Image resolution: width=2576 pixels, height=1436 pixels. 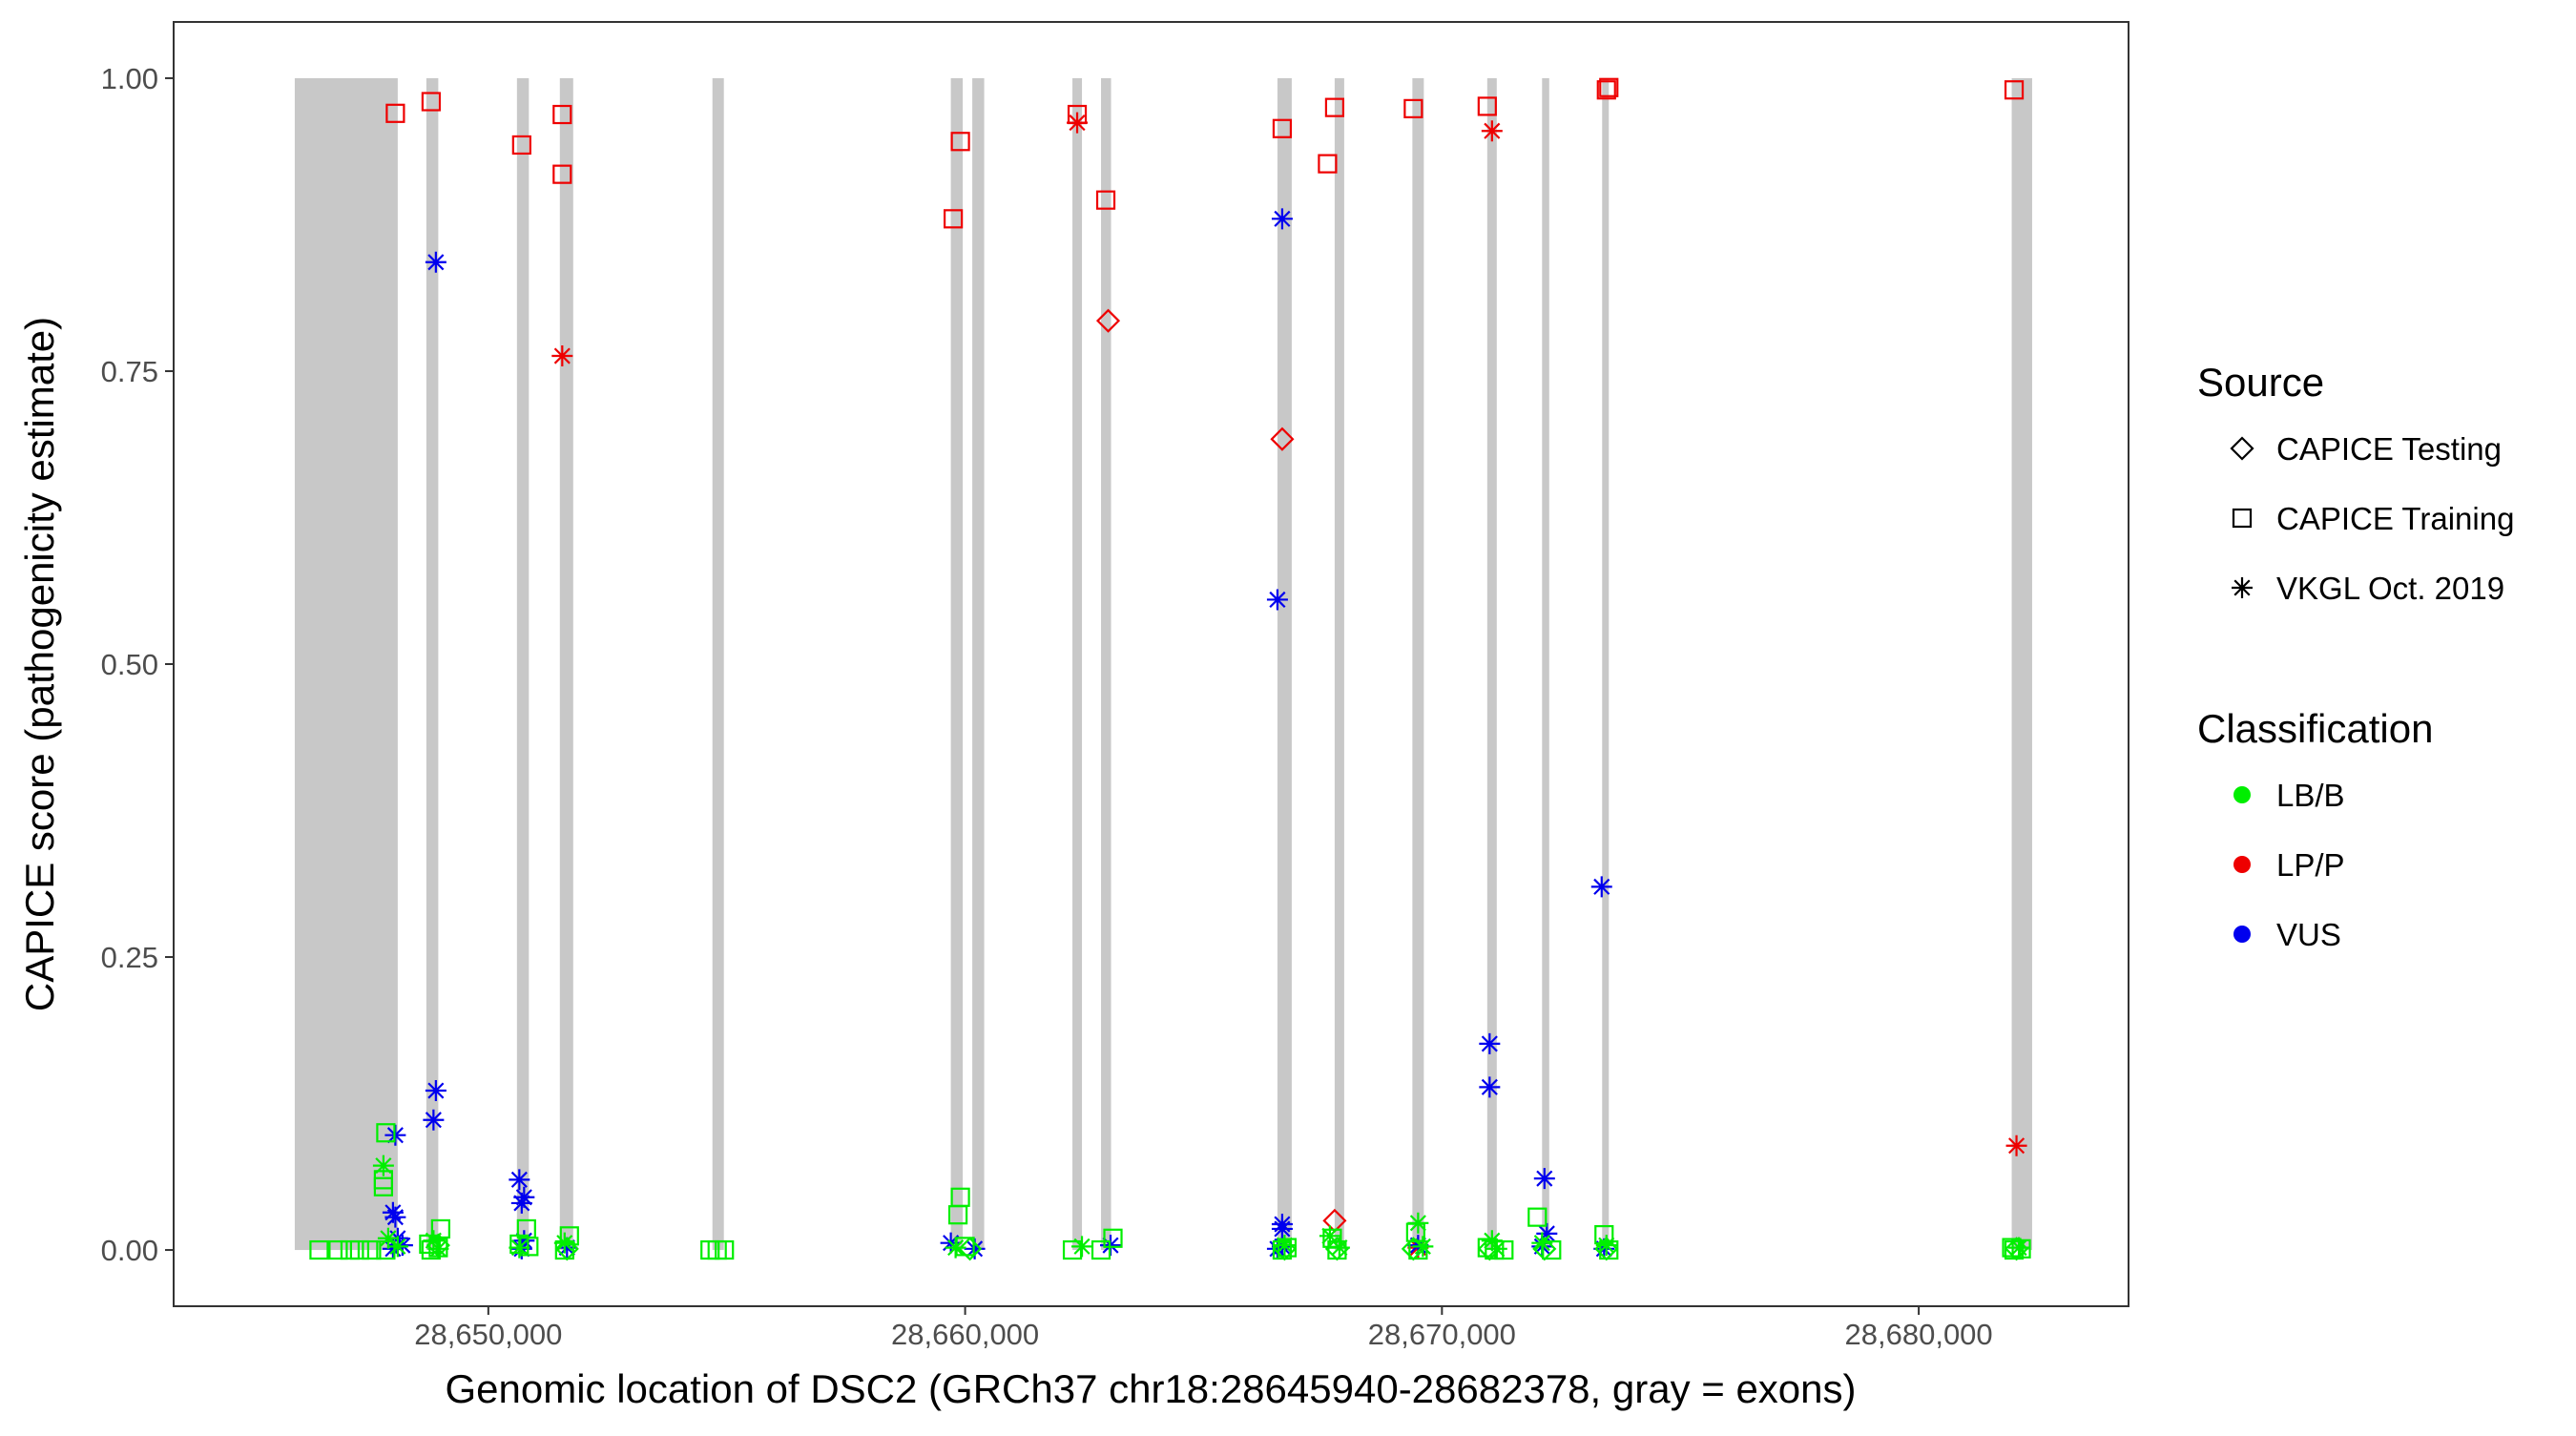 What do you see at coordinates (129, 78) in the screenshot?
I see `y-tick-label: 1.00` at bounding box center [129, 78].